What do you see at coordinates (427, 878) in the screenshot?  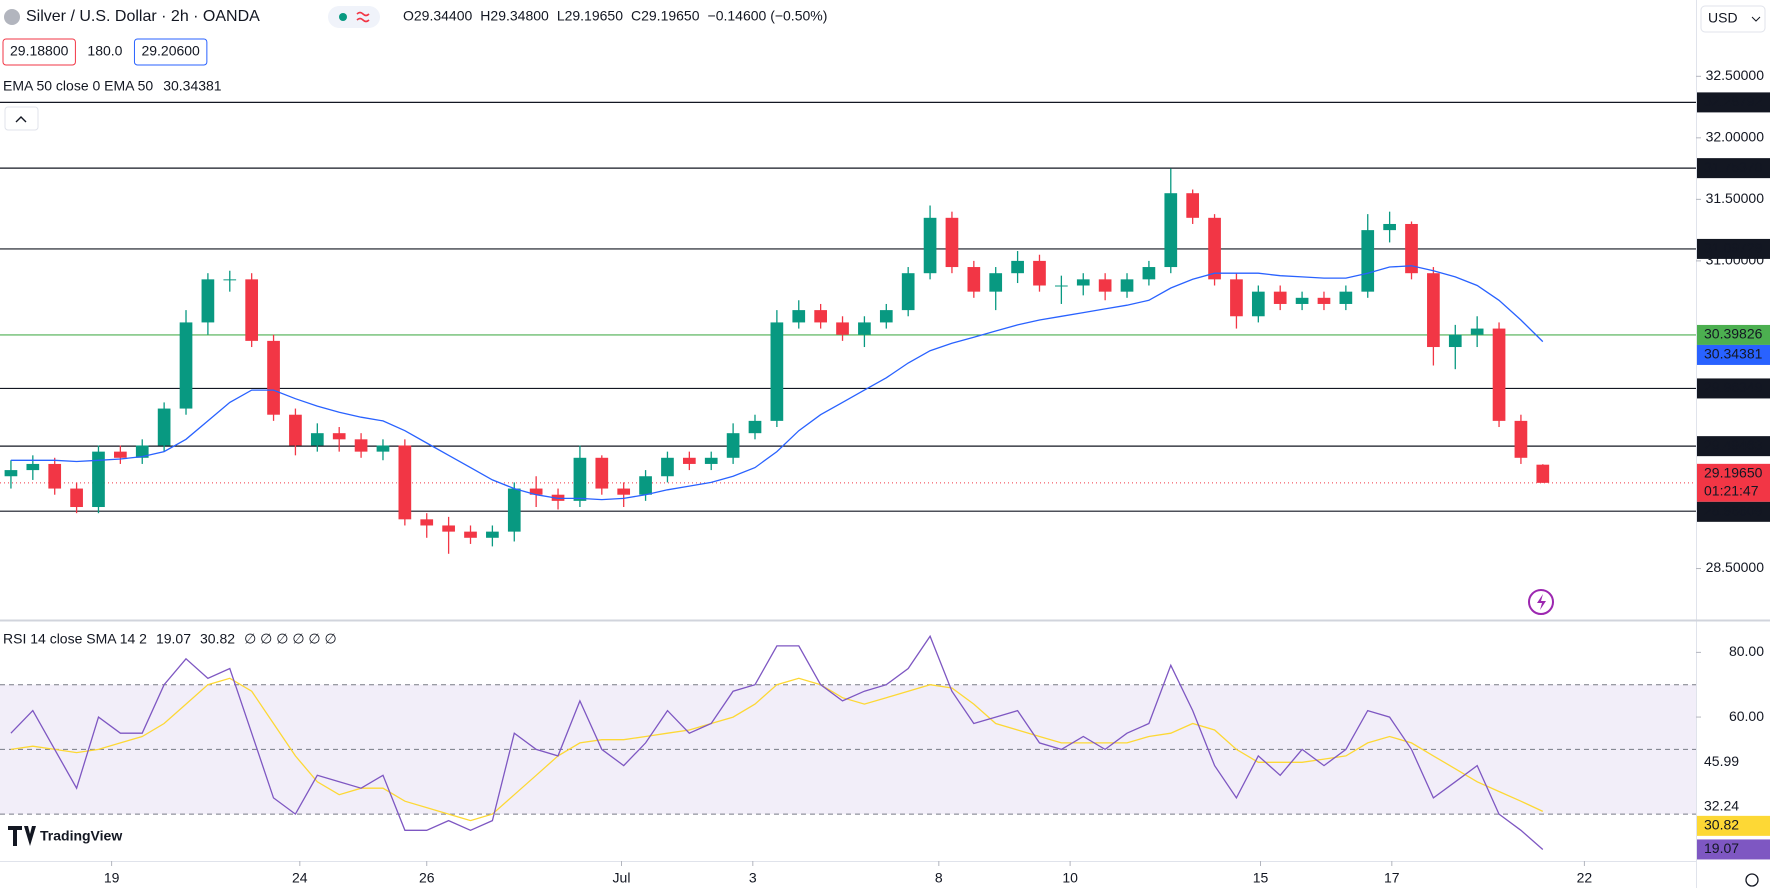 I see `x-tick-label: 26` at bounding box center [427, 878].